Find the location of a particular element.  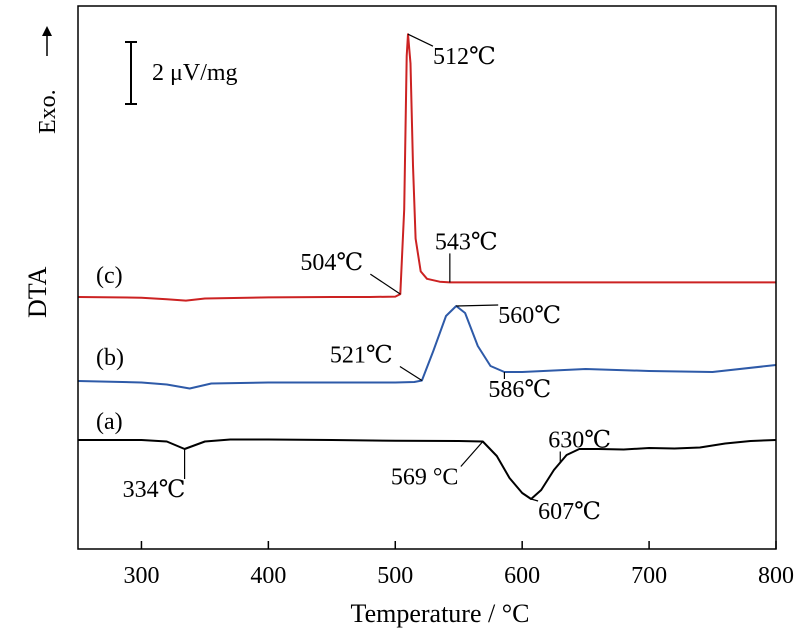

peak-annotation-label: 560℃ is located at coordinates (529, 316).